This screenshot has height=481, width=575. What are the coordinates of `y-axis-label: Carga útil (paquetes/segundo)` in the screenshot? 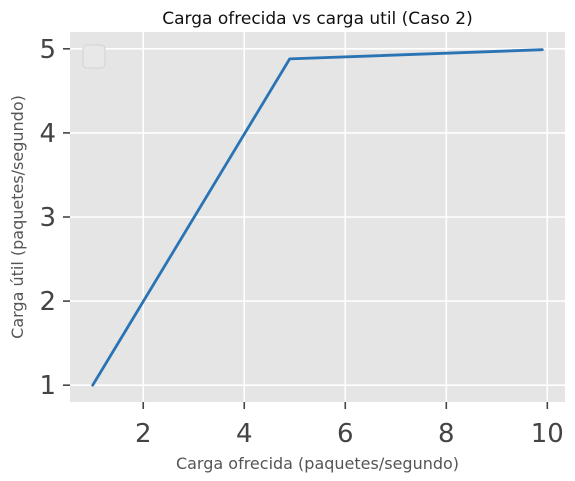 It's located at (17, 217).